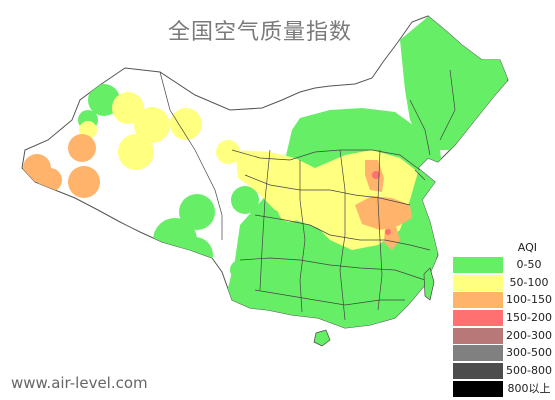 Image resolution: width=555 pixels, height=400 pixels. Describe the element at coordinates (529, 371) in the screenshot. I see `legend-label: 500-800` at that location.